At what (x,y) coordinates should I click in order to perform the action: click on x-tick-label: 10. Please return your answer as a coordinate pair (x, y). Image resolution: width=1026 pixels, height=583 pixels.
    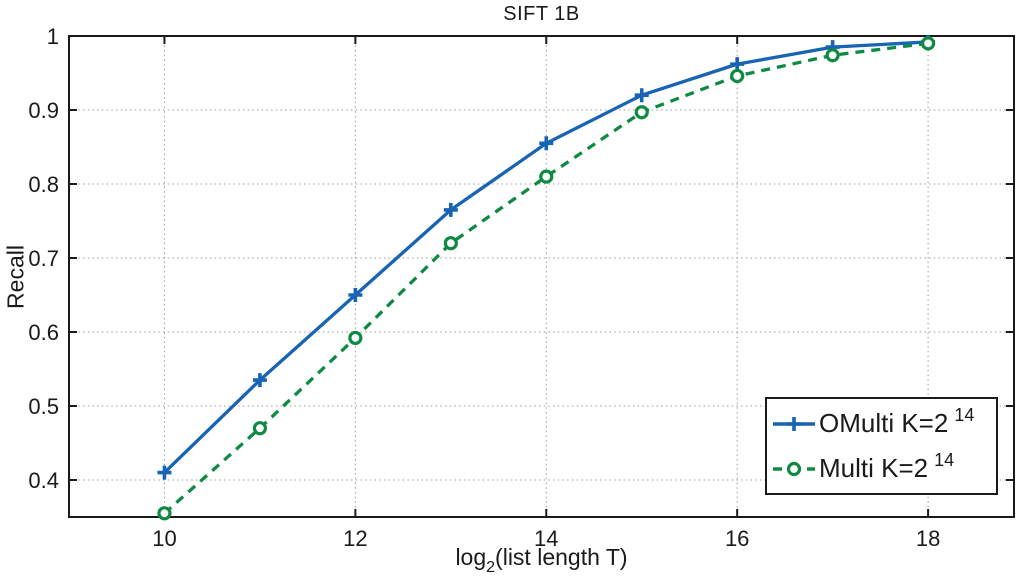
    Looking at the image, I should click on (164, 538).